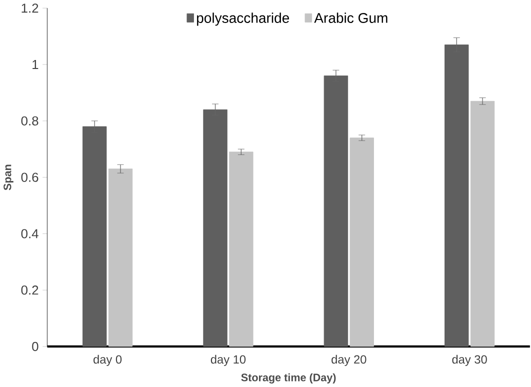  Describe the element at coordinates (35, 64) in the screenshot. I see `y-tick-label: 1` at that location.